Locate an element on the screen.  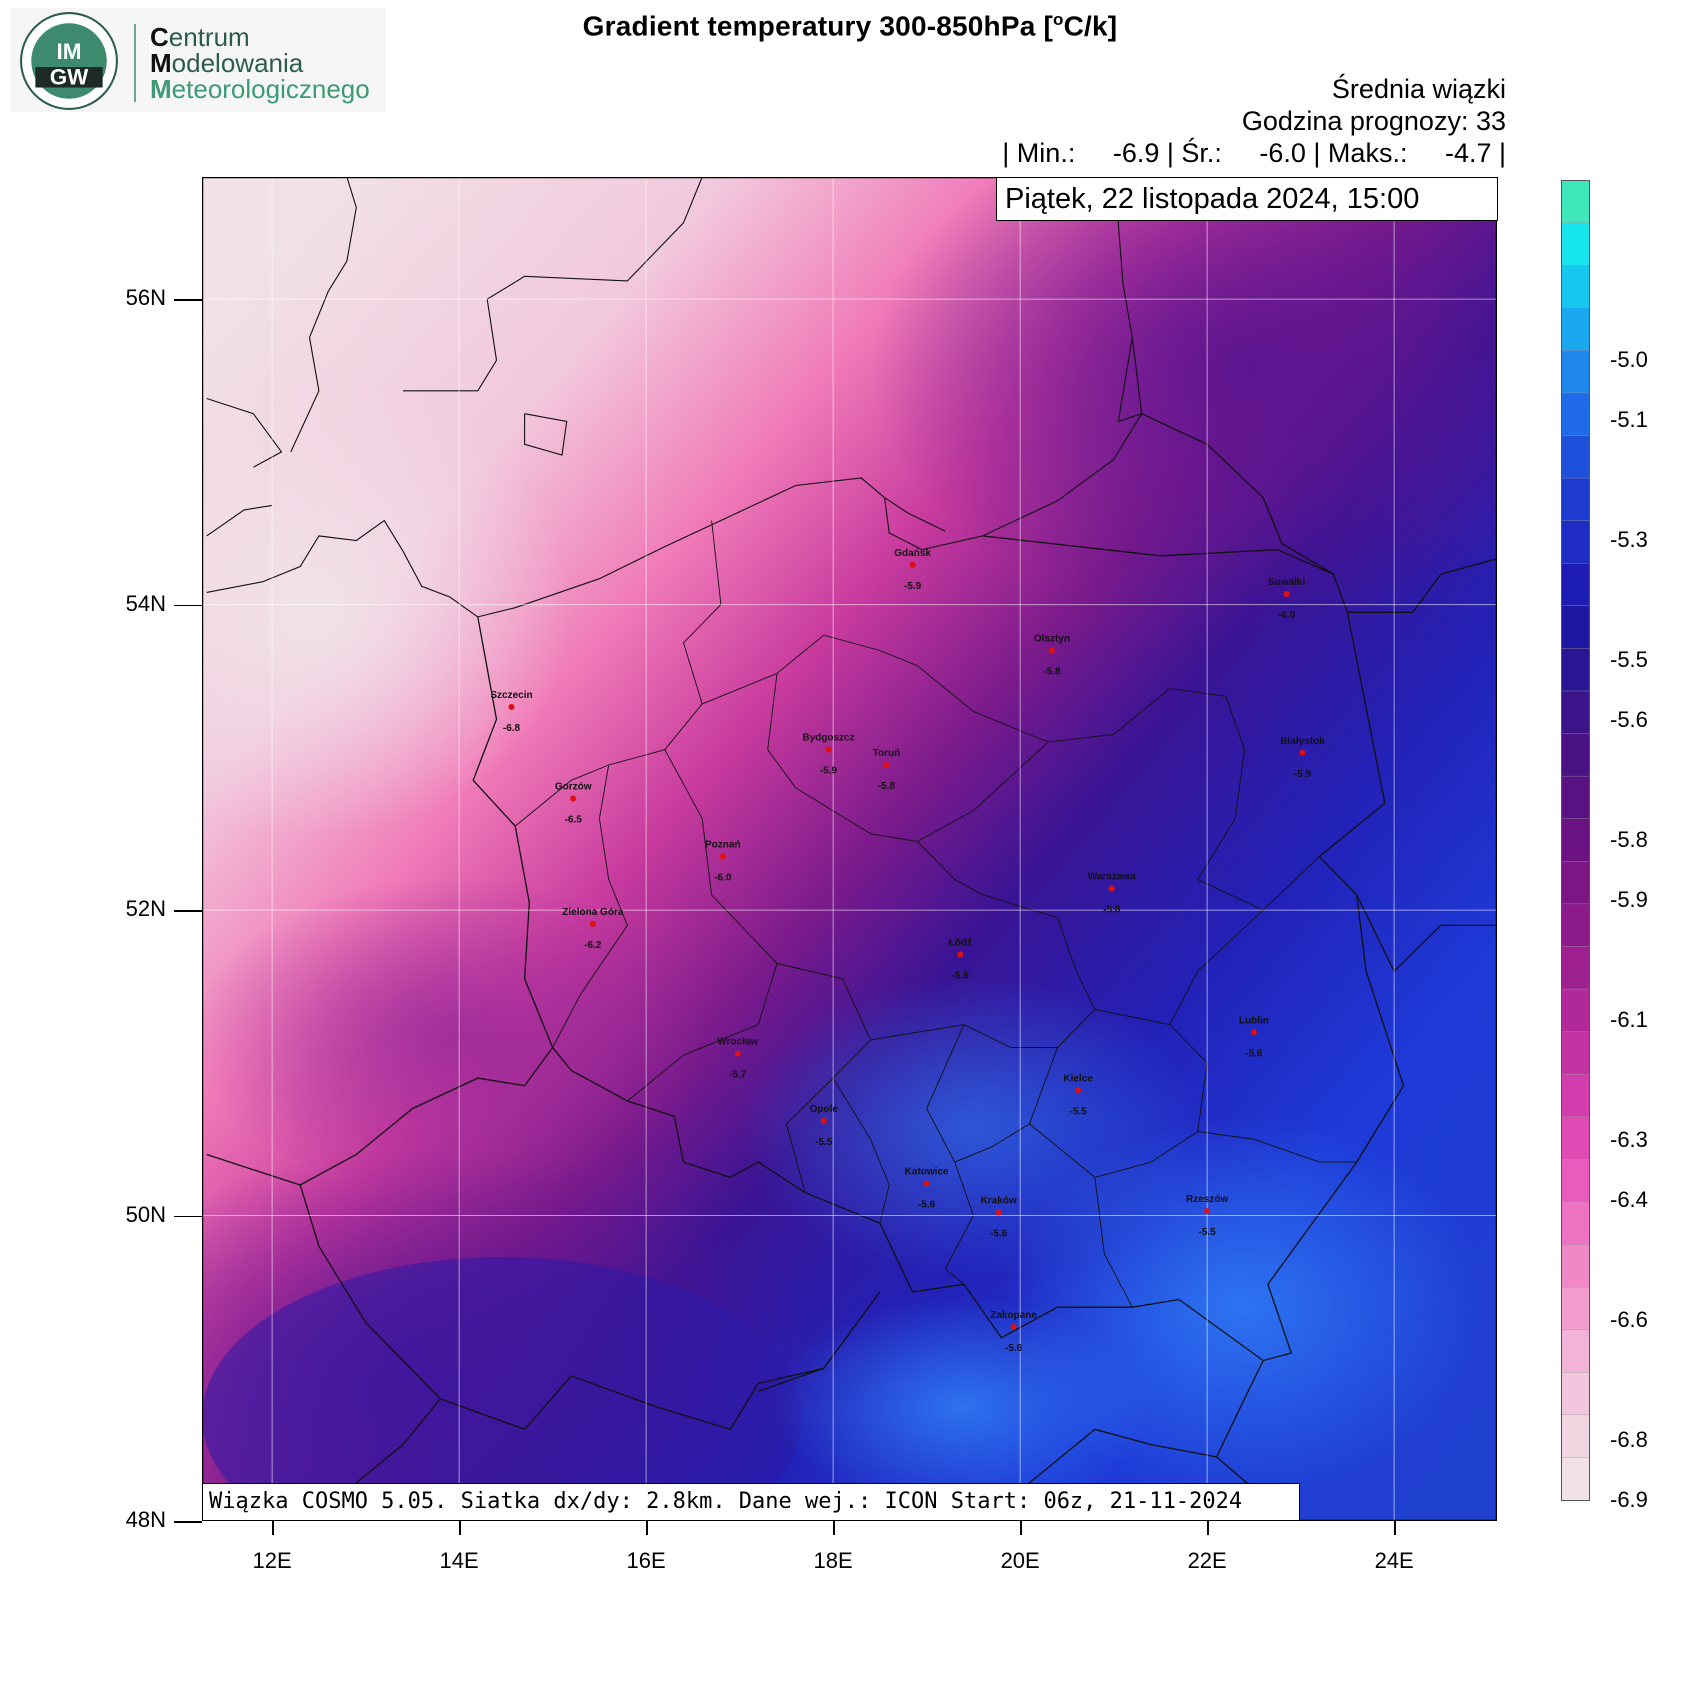
city-value-10: -6.2 is located at coordinates (593, 945).